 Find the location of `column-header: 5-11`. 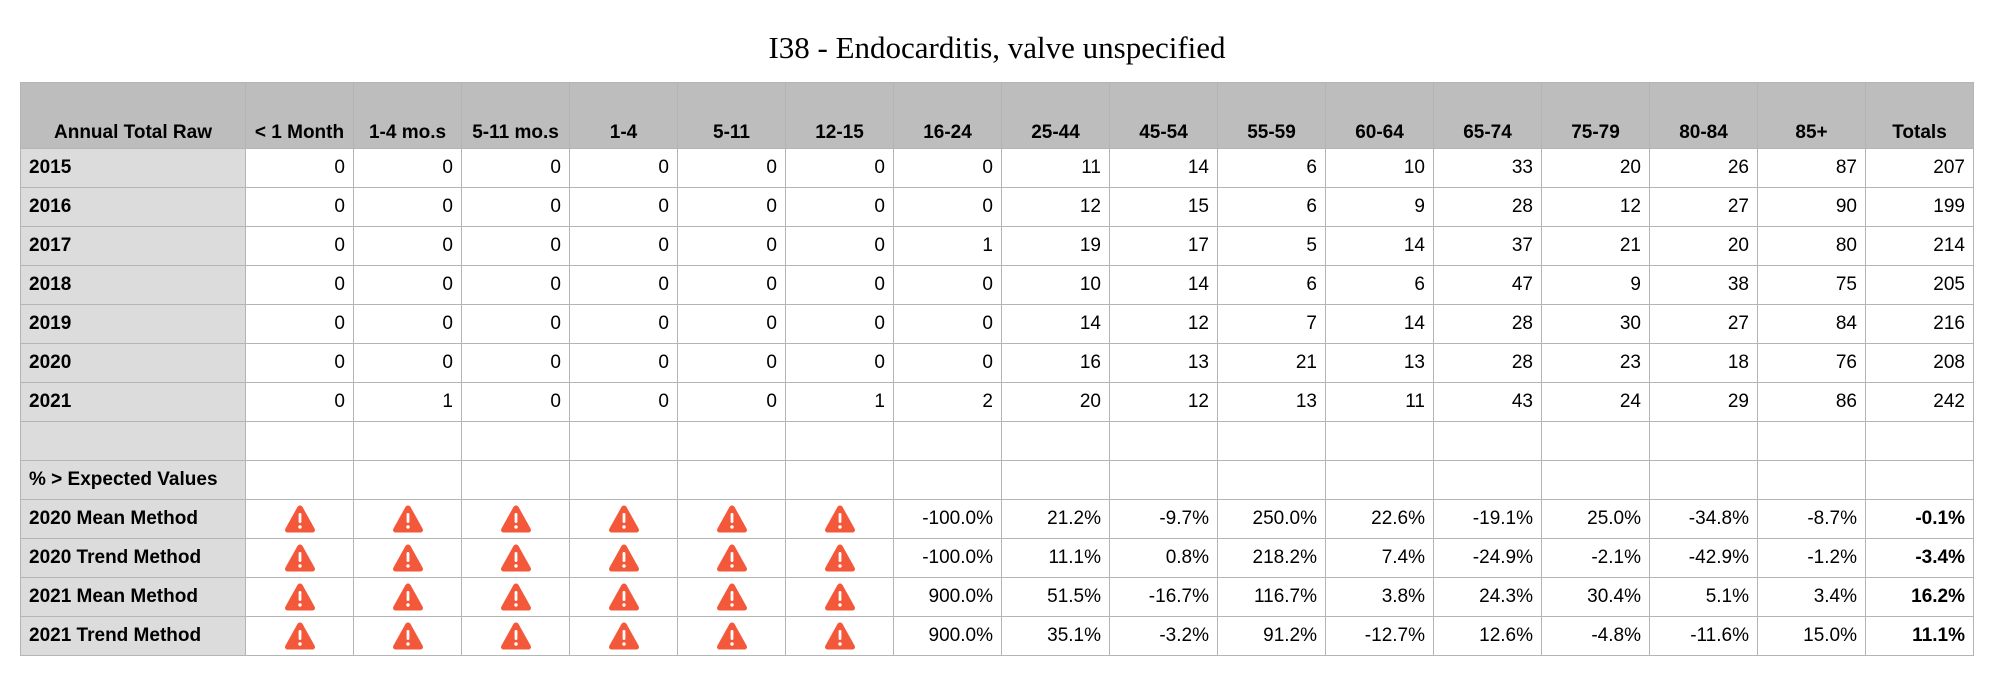

column-header: 5-11 is located at coordinates (731, 115).